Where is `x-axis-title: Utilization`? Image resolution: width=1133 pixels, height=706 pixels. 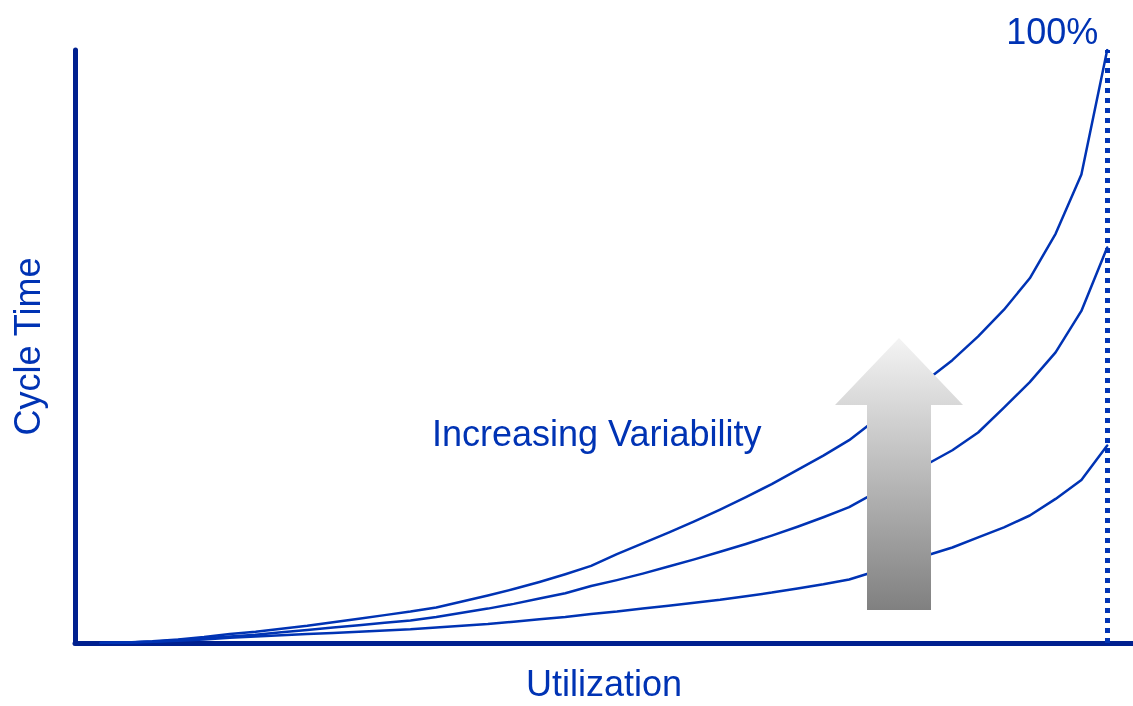
x-axis-title: Utilization is located at coordinates (604, 683).